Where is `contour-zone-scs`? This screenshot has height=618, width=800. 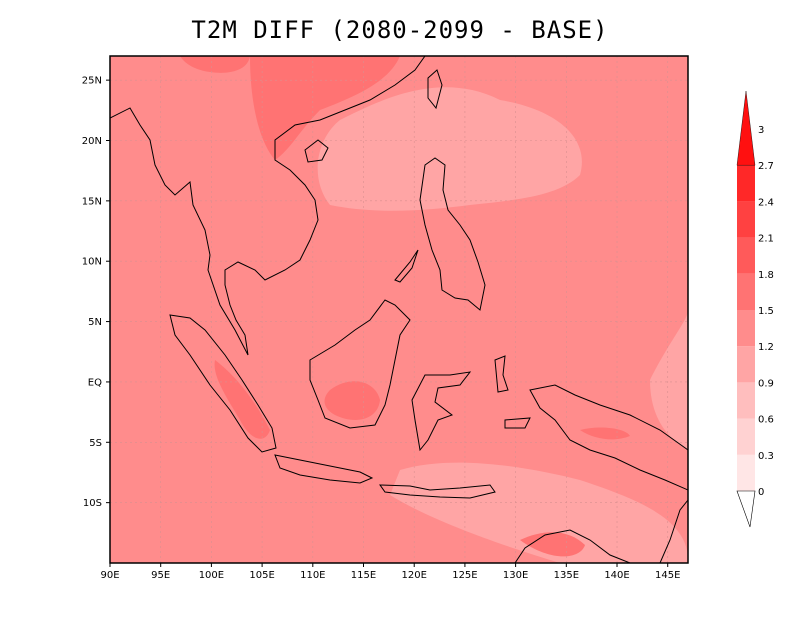
contour-zone-scs is located at coordinates (449, 149).